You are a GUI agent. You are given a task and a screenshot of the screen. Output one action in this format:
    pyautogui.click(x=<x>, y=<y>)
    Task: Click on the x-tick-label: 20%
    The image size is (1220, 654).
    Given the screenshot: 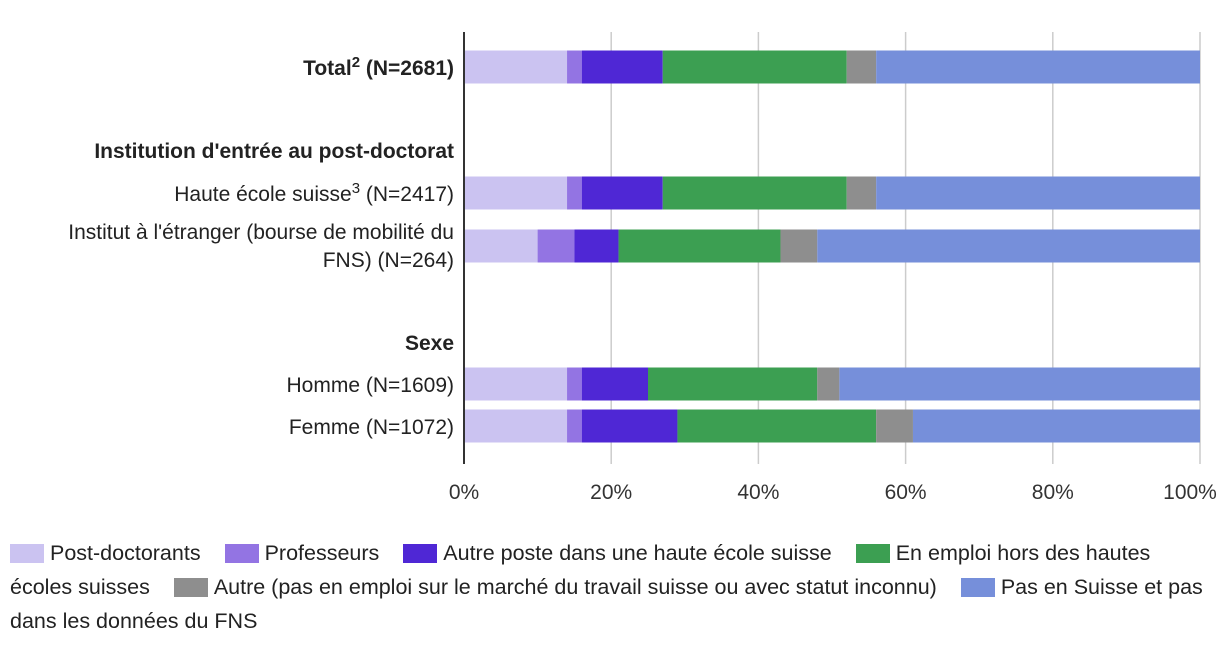 What is the action you would take?
    pyautogui.click(x=611, y=492)
    